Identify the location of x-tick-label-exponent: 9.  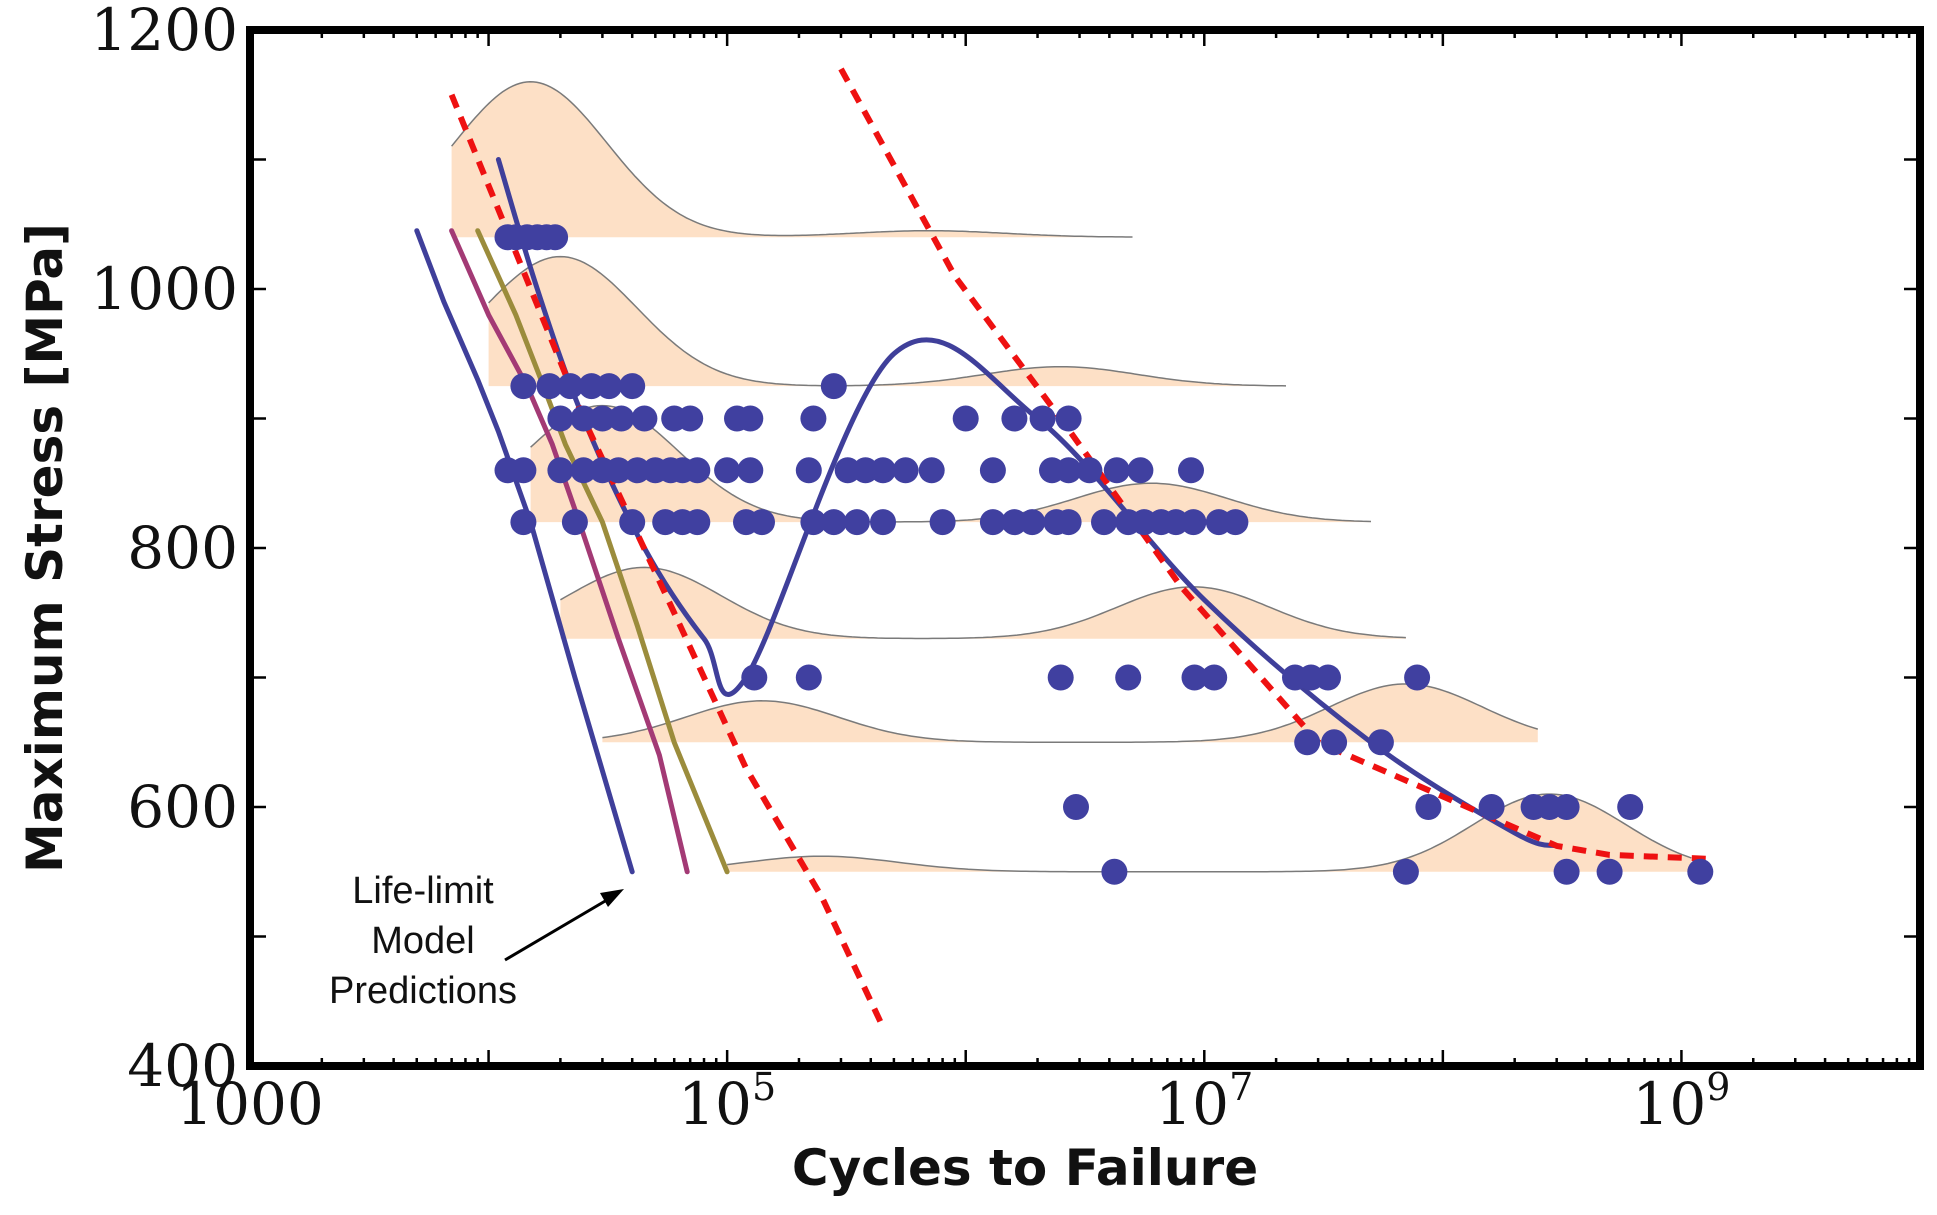
(1718, 1087).